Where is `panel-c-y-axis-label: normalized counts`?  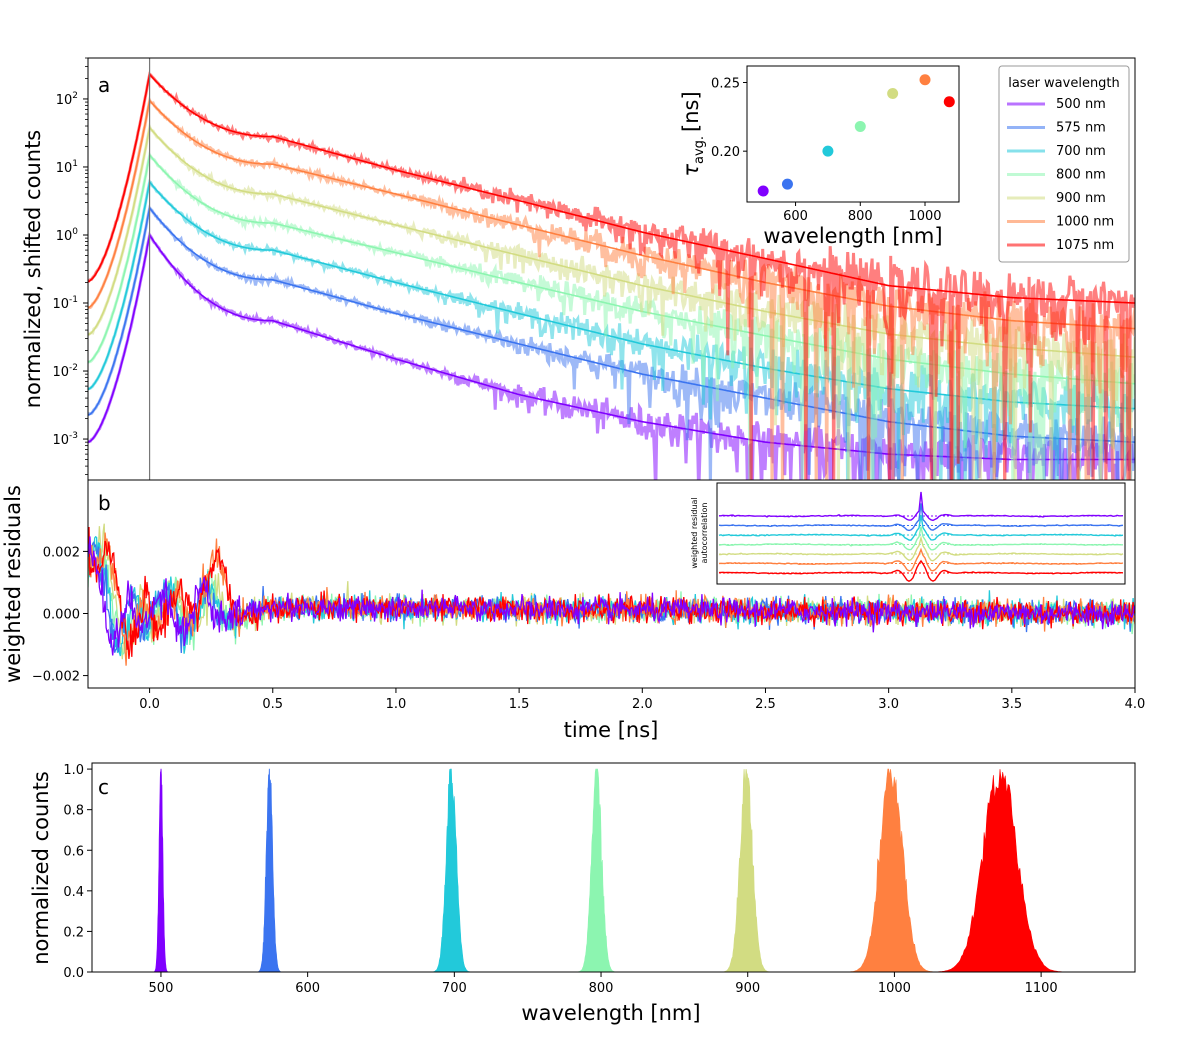
panel-c-y-axis-label: normalized counts is located at coordinates (41, 868).